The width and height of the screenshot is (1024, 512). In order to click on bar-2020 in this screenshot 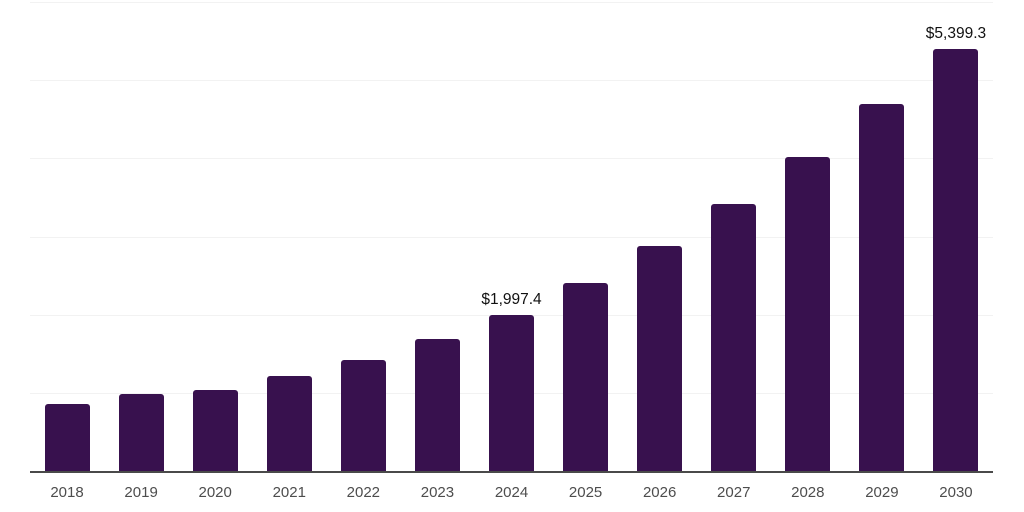, I will do `click(215, 430)`.